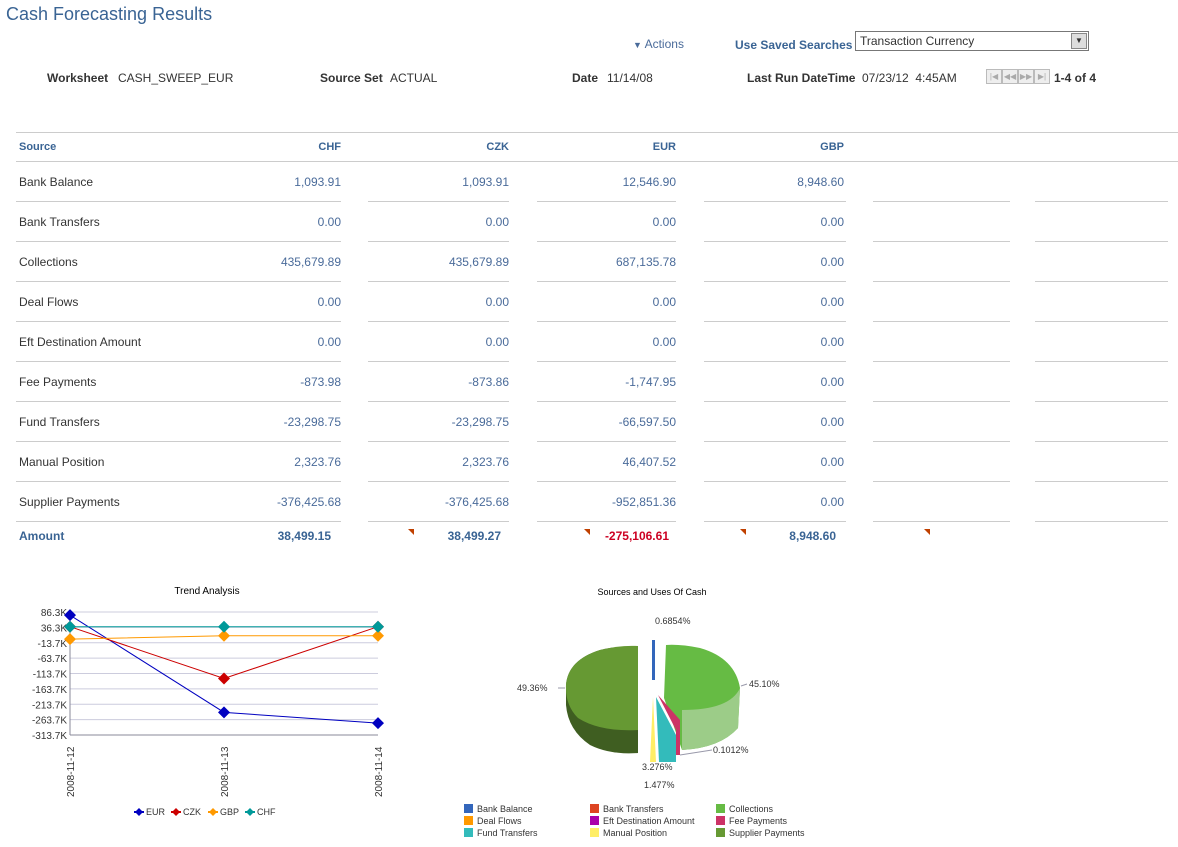 The height and width of the screenshot is (847, 1178). What do you see at coordinates (54, 613) in the screenshot?
I see `y-tick-label: 86.3K` at bounding box center [54, 613].